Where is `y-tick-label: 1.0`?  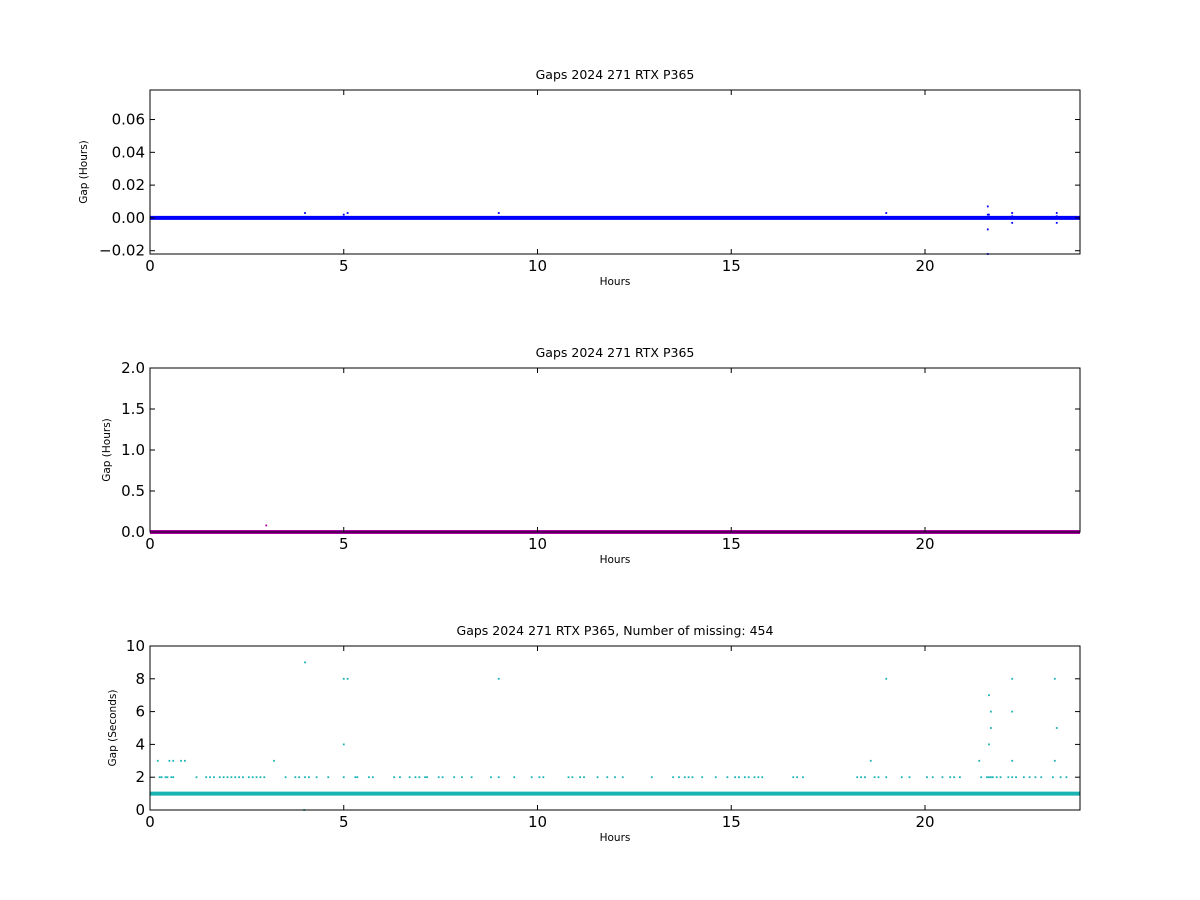 y-tick-label: 1.0 is located at coordinates (133, 450).